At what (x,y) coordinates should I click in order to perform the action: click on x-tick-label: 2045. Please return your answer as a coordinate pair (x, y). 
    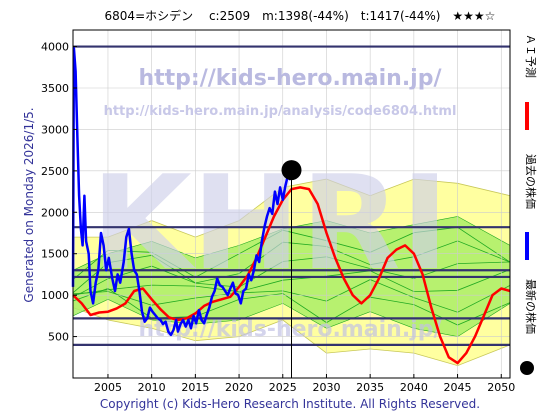
    Looking at the image, I should click on (458, 387).